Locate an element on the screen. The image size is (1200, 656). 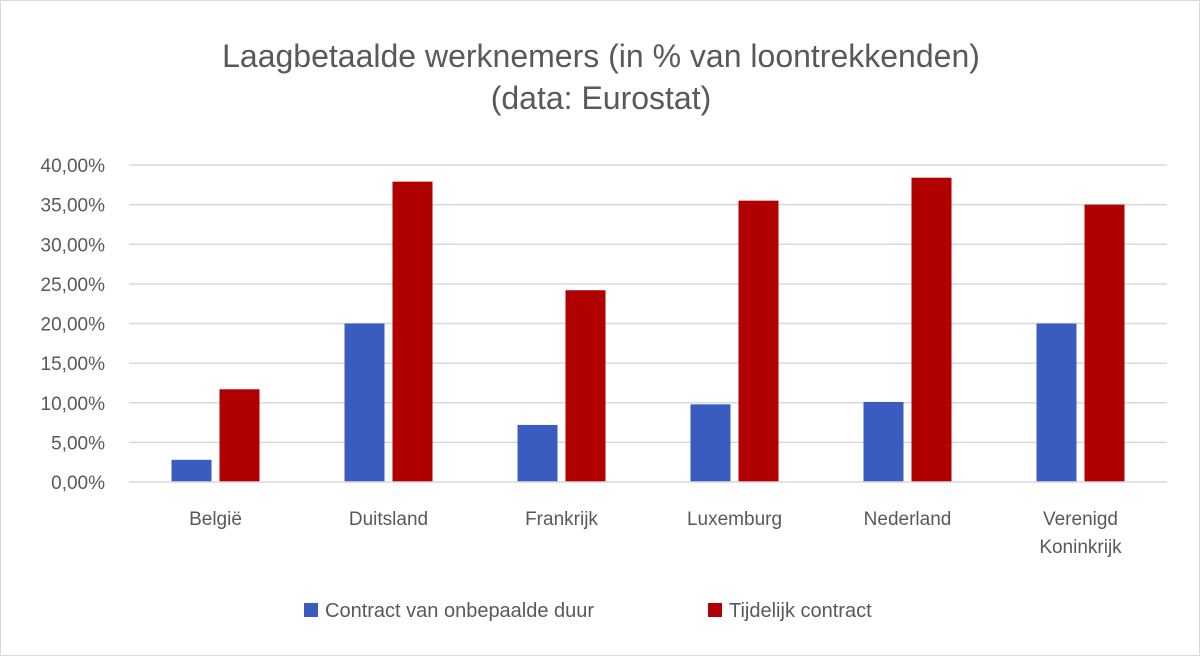
legend-label: Tijdelijk contract is located at coordinates (800, 611).